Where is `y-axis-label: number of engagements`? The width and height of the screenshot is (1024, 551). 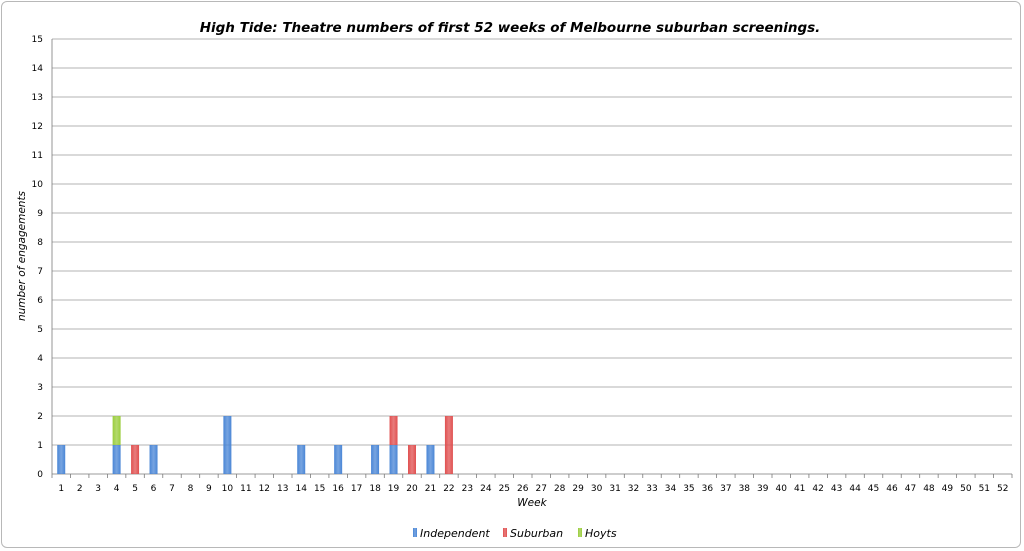
y-axis-label: number of engagements is located at coordinates (22, 255).